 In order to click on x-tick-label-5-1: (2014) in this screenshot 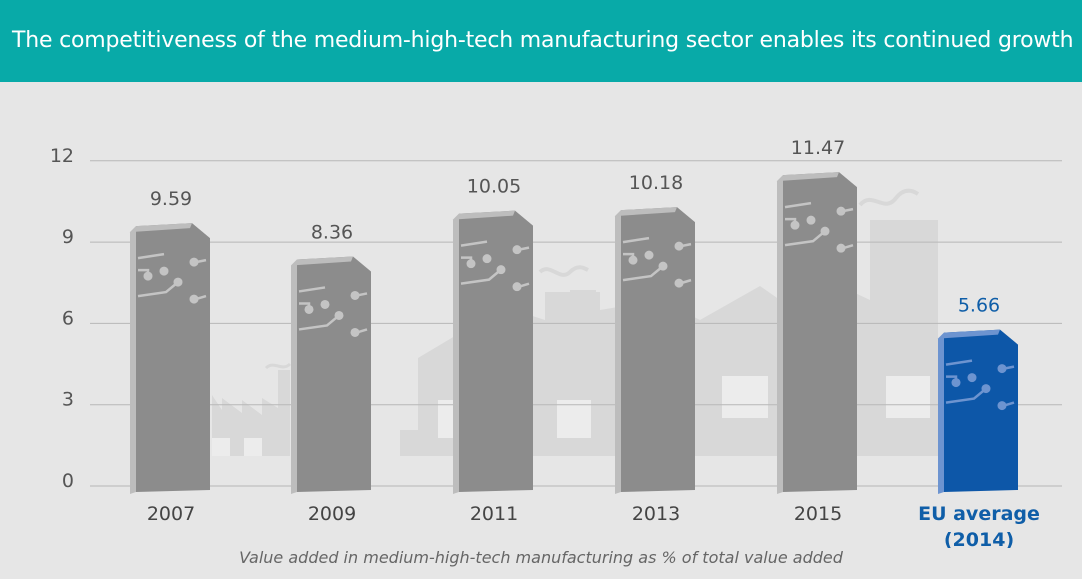, I will do `click(979, 538)`.